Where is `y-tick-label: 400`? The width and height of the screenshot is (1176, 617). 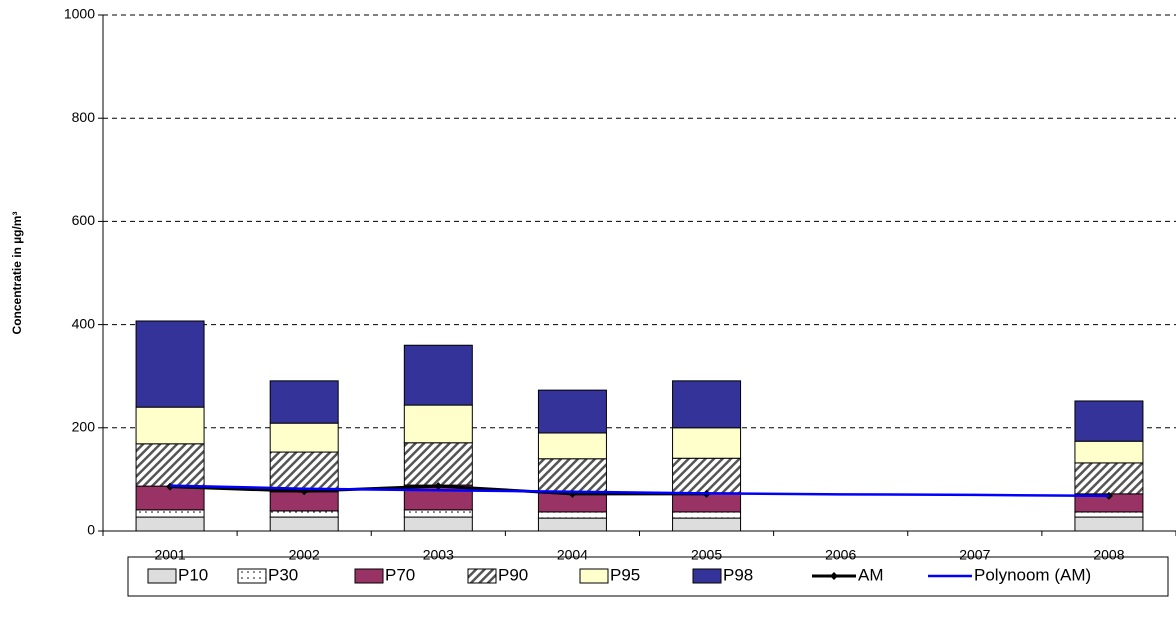
y-tick-label: 400 is located at coordinates (84, 323).